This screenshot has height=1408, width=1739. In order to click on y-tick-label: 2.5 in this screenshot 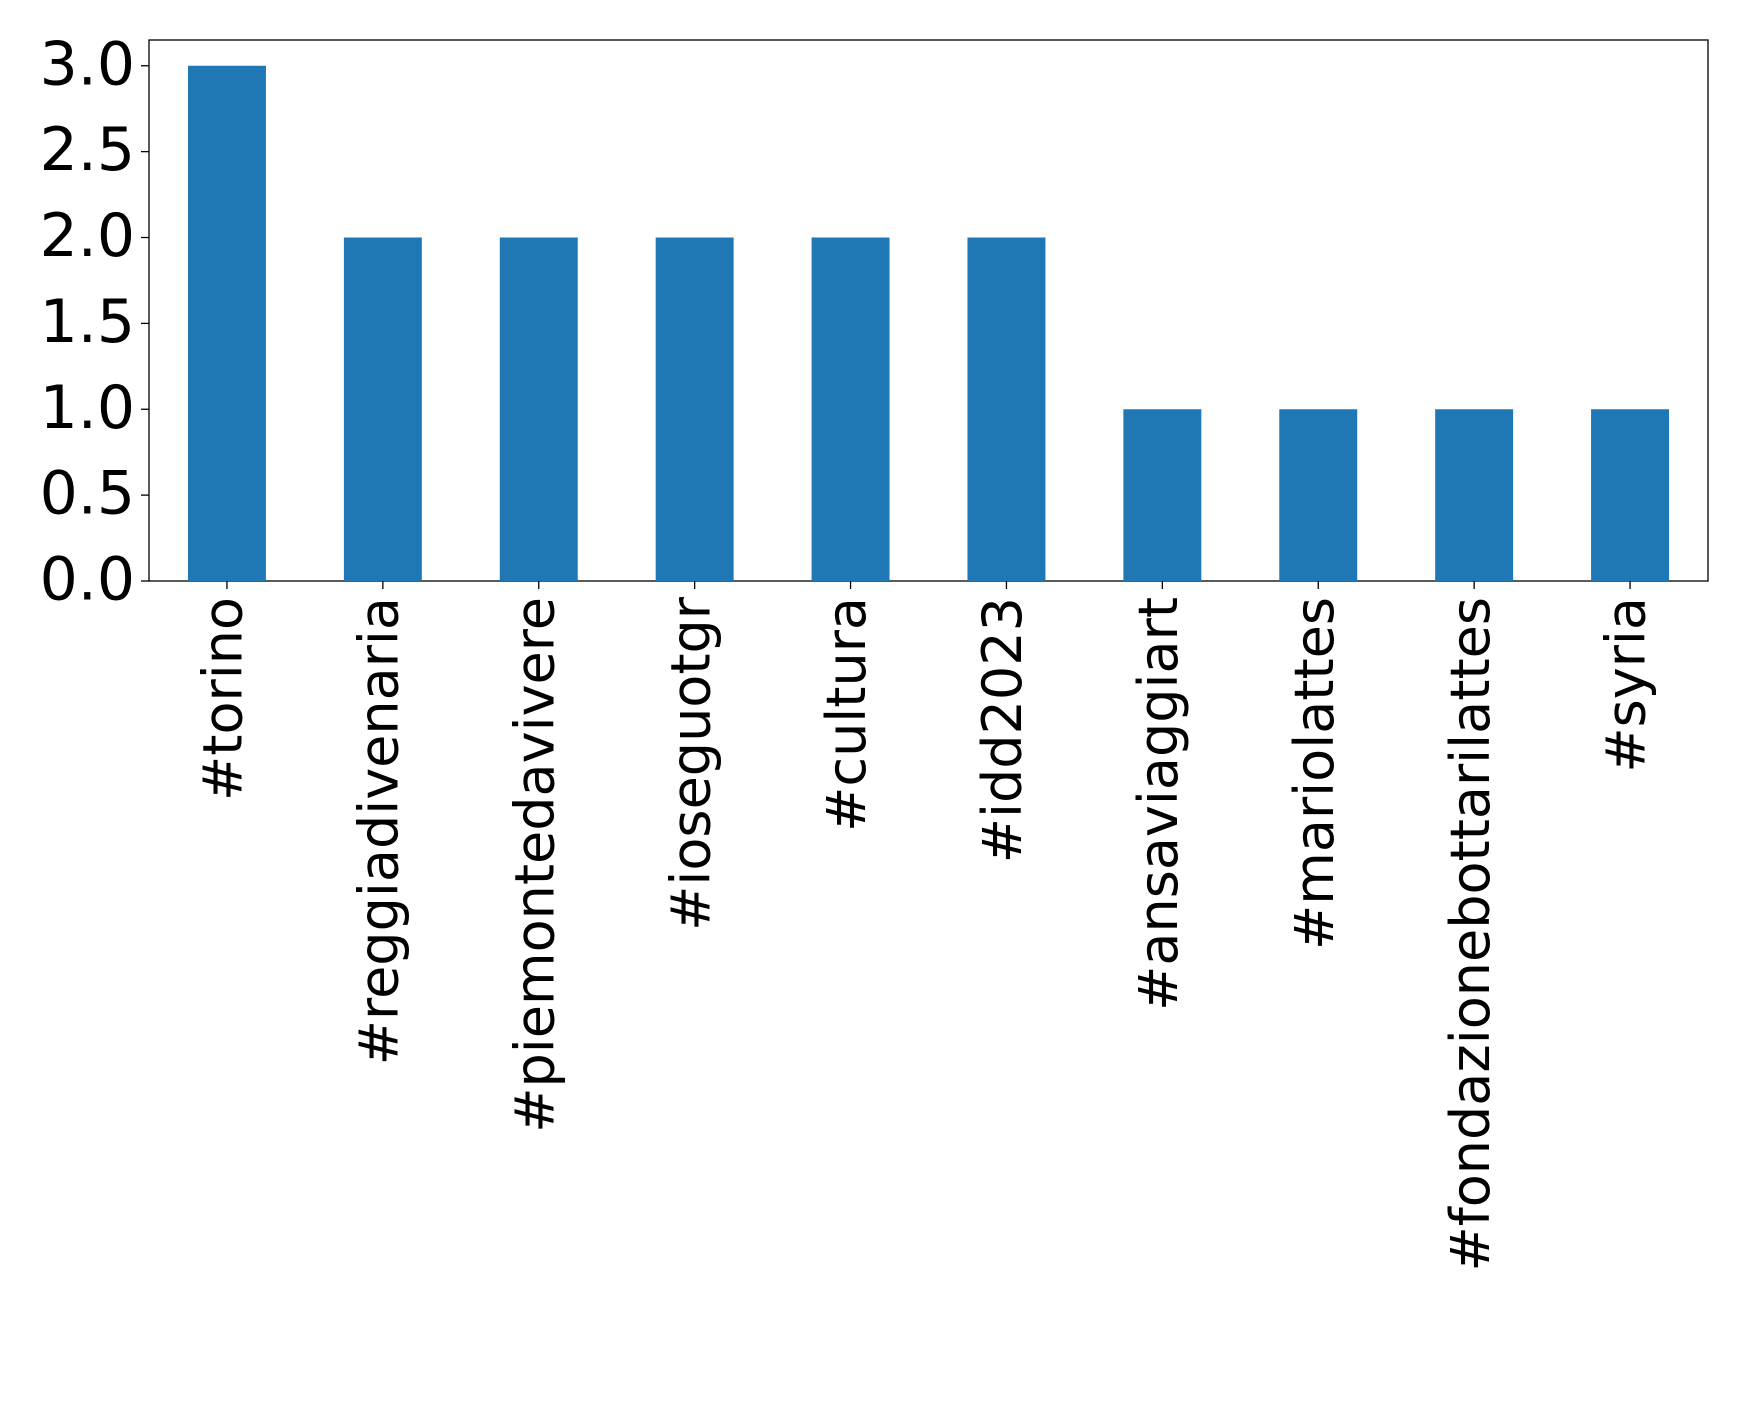, I will do `click(87, 150)`.